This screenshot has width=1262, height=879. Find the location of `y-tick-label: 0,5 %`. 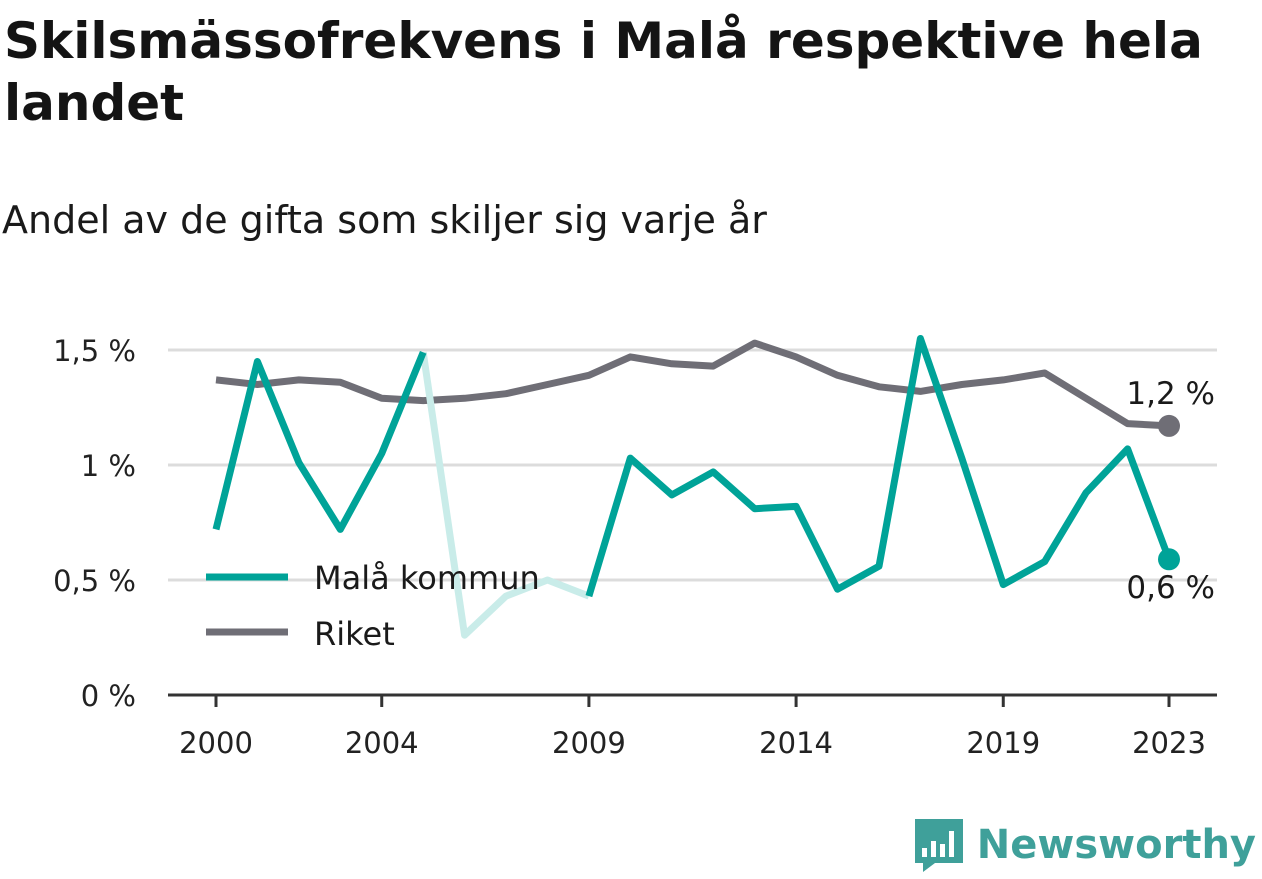

y-tick-label: 0,5 % is located at coordinates (94, 581).